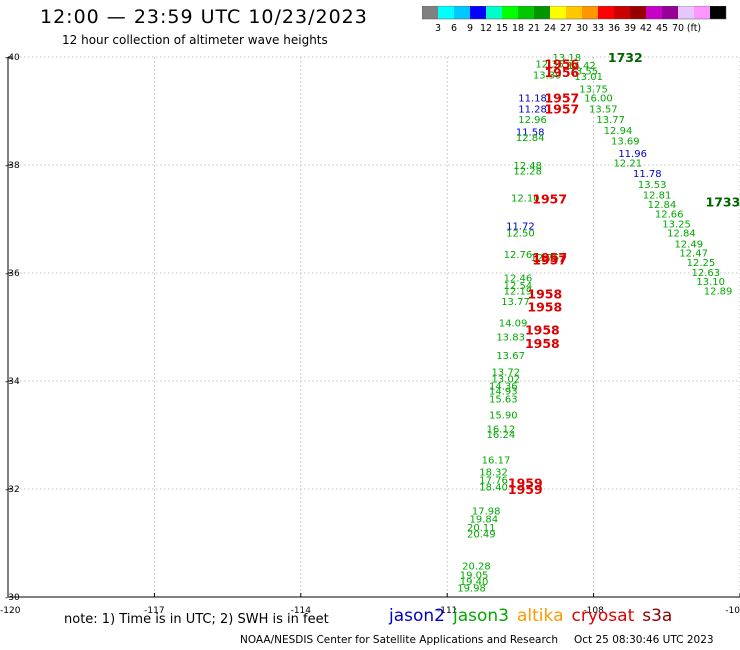 The image size is (740, 650). What do you see at coordinates (12, 58) in the screenshot?
I see `y-tick-label: -40` at bounding box center [12, 58].